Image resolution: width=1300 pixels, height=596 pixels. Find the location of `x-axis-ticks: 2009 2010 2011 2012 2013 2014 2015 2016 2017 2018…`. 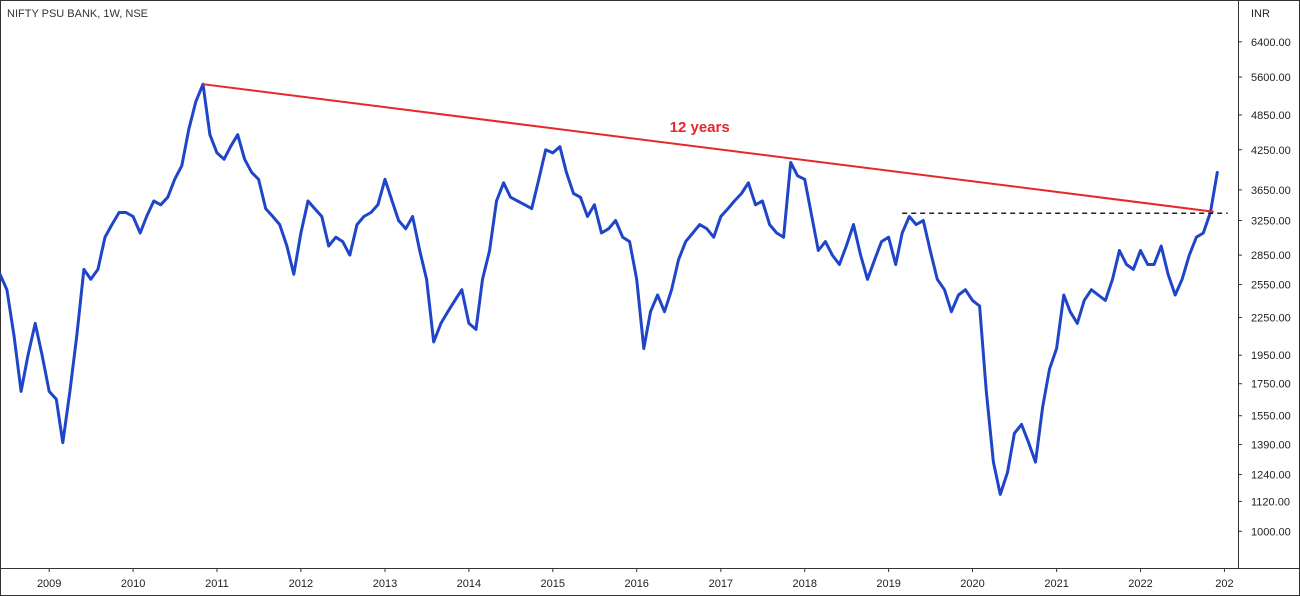

x-axis-ticks: 2009 2010 2011 2012 2013 2014 2015 2016 2017 2018… is located at coordinates (635, 579).